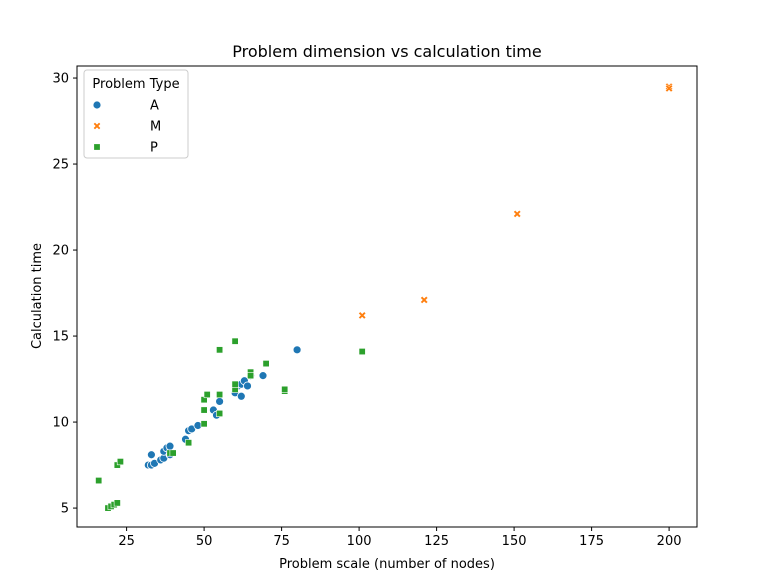 This screenshot has height=578, width=758. What do you see at coordinates (60, 423) in the screenshot?
I see `y-tick-label: 10` at bounding box center [60, 423].